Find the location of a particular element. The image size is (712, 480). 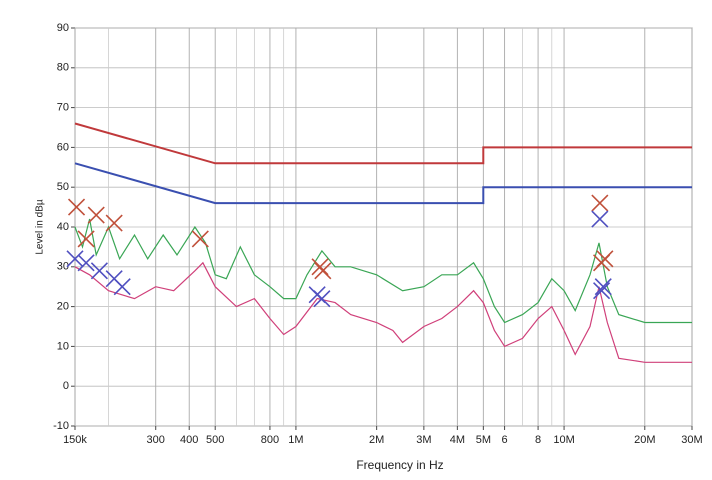

y-tick-label: -10 is located at coordinates (61, 426).